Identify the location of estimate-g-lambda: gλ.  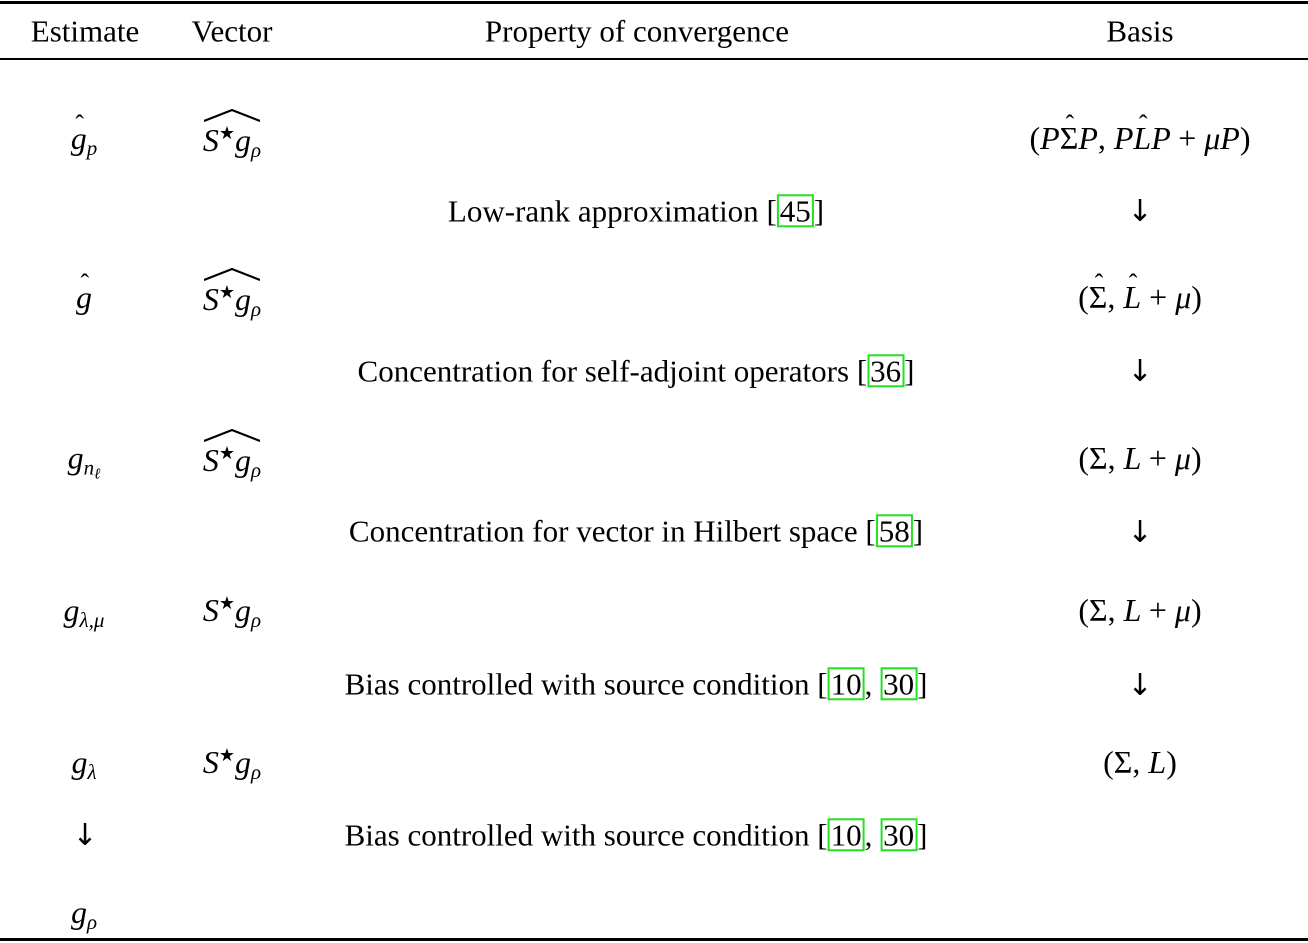
(84, 764).